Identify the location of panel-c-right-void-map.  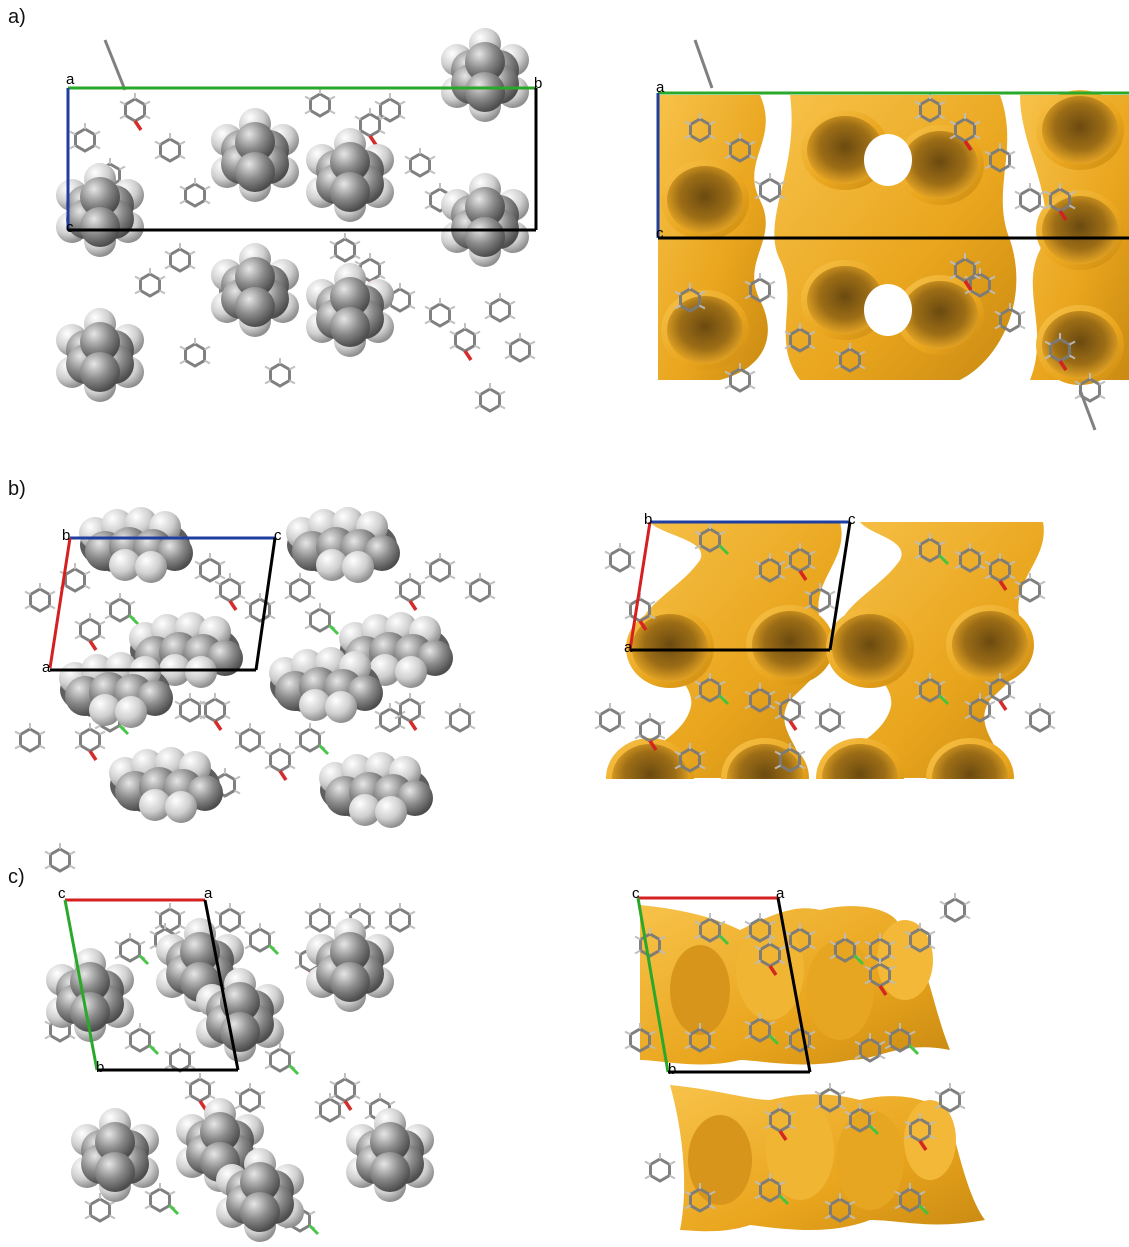
(804, 1061).